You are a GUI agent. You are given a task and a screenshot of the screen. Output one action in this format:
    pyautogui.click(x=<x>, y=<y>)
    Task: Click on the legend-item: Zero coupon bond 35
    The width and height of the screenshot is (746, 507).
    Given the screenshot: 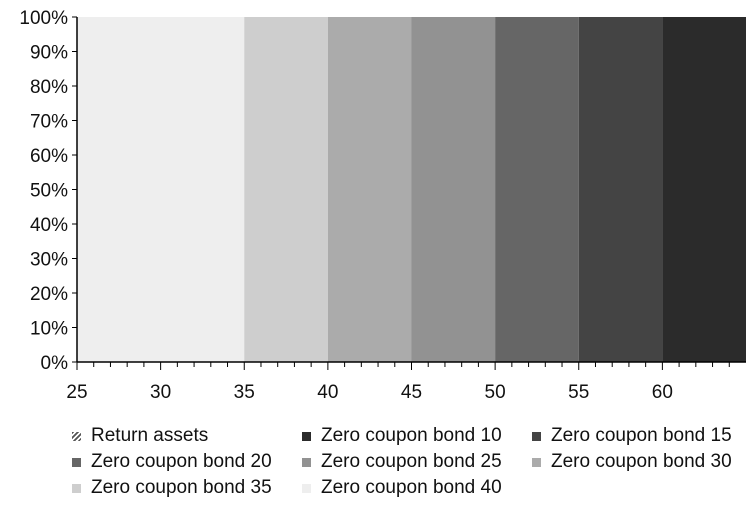 What is the action you would take?
    pyautogui.click(x=187, y=488)
    